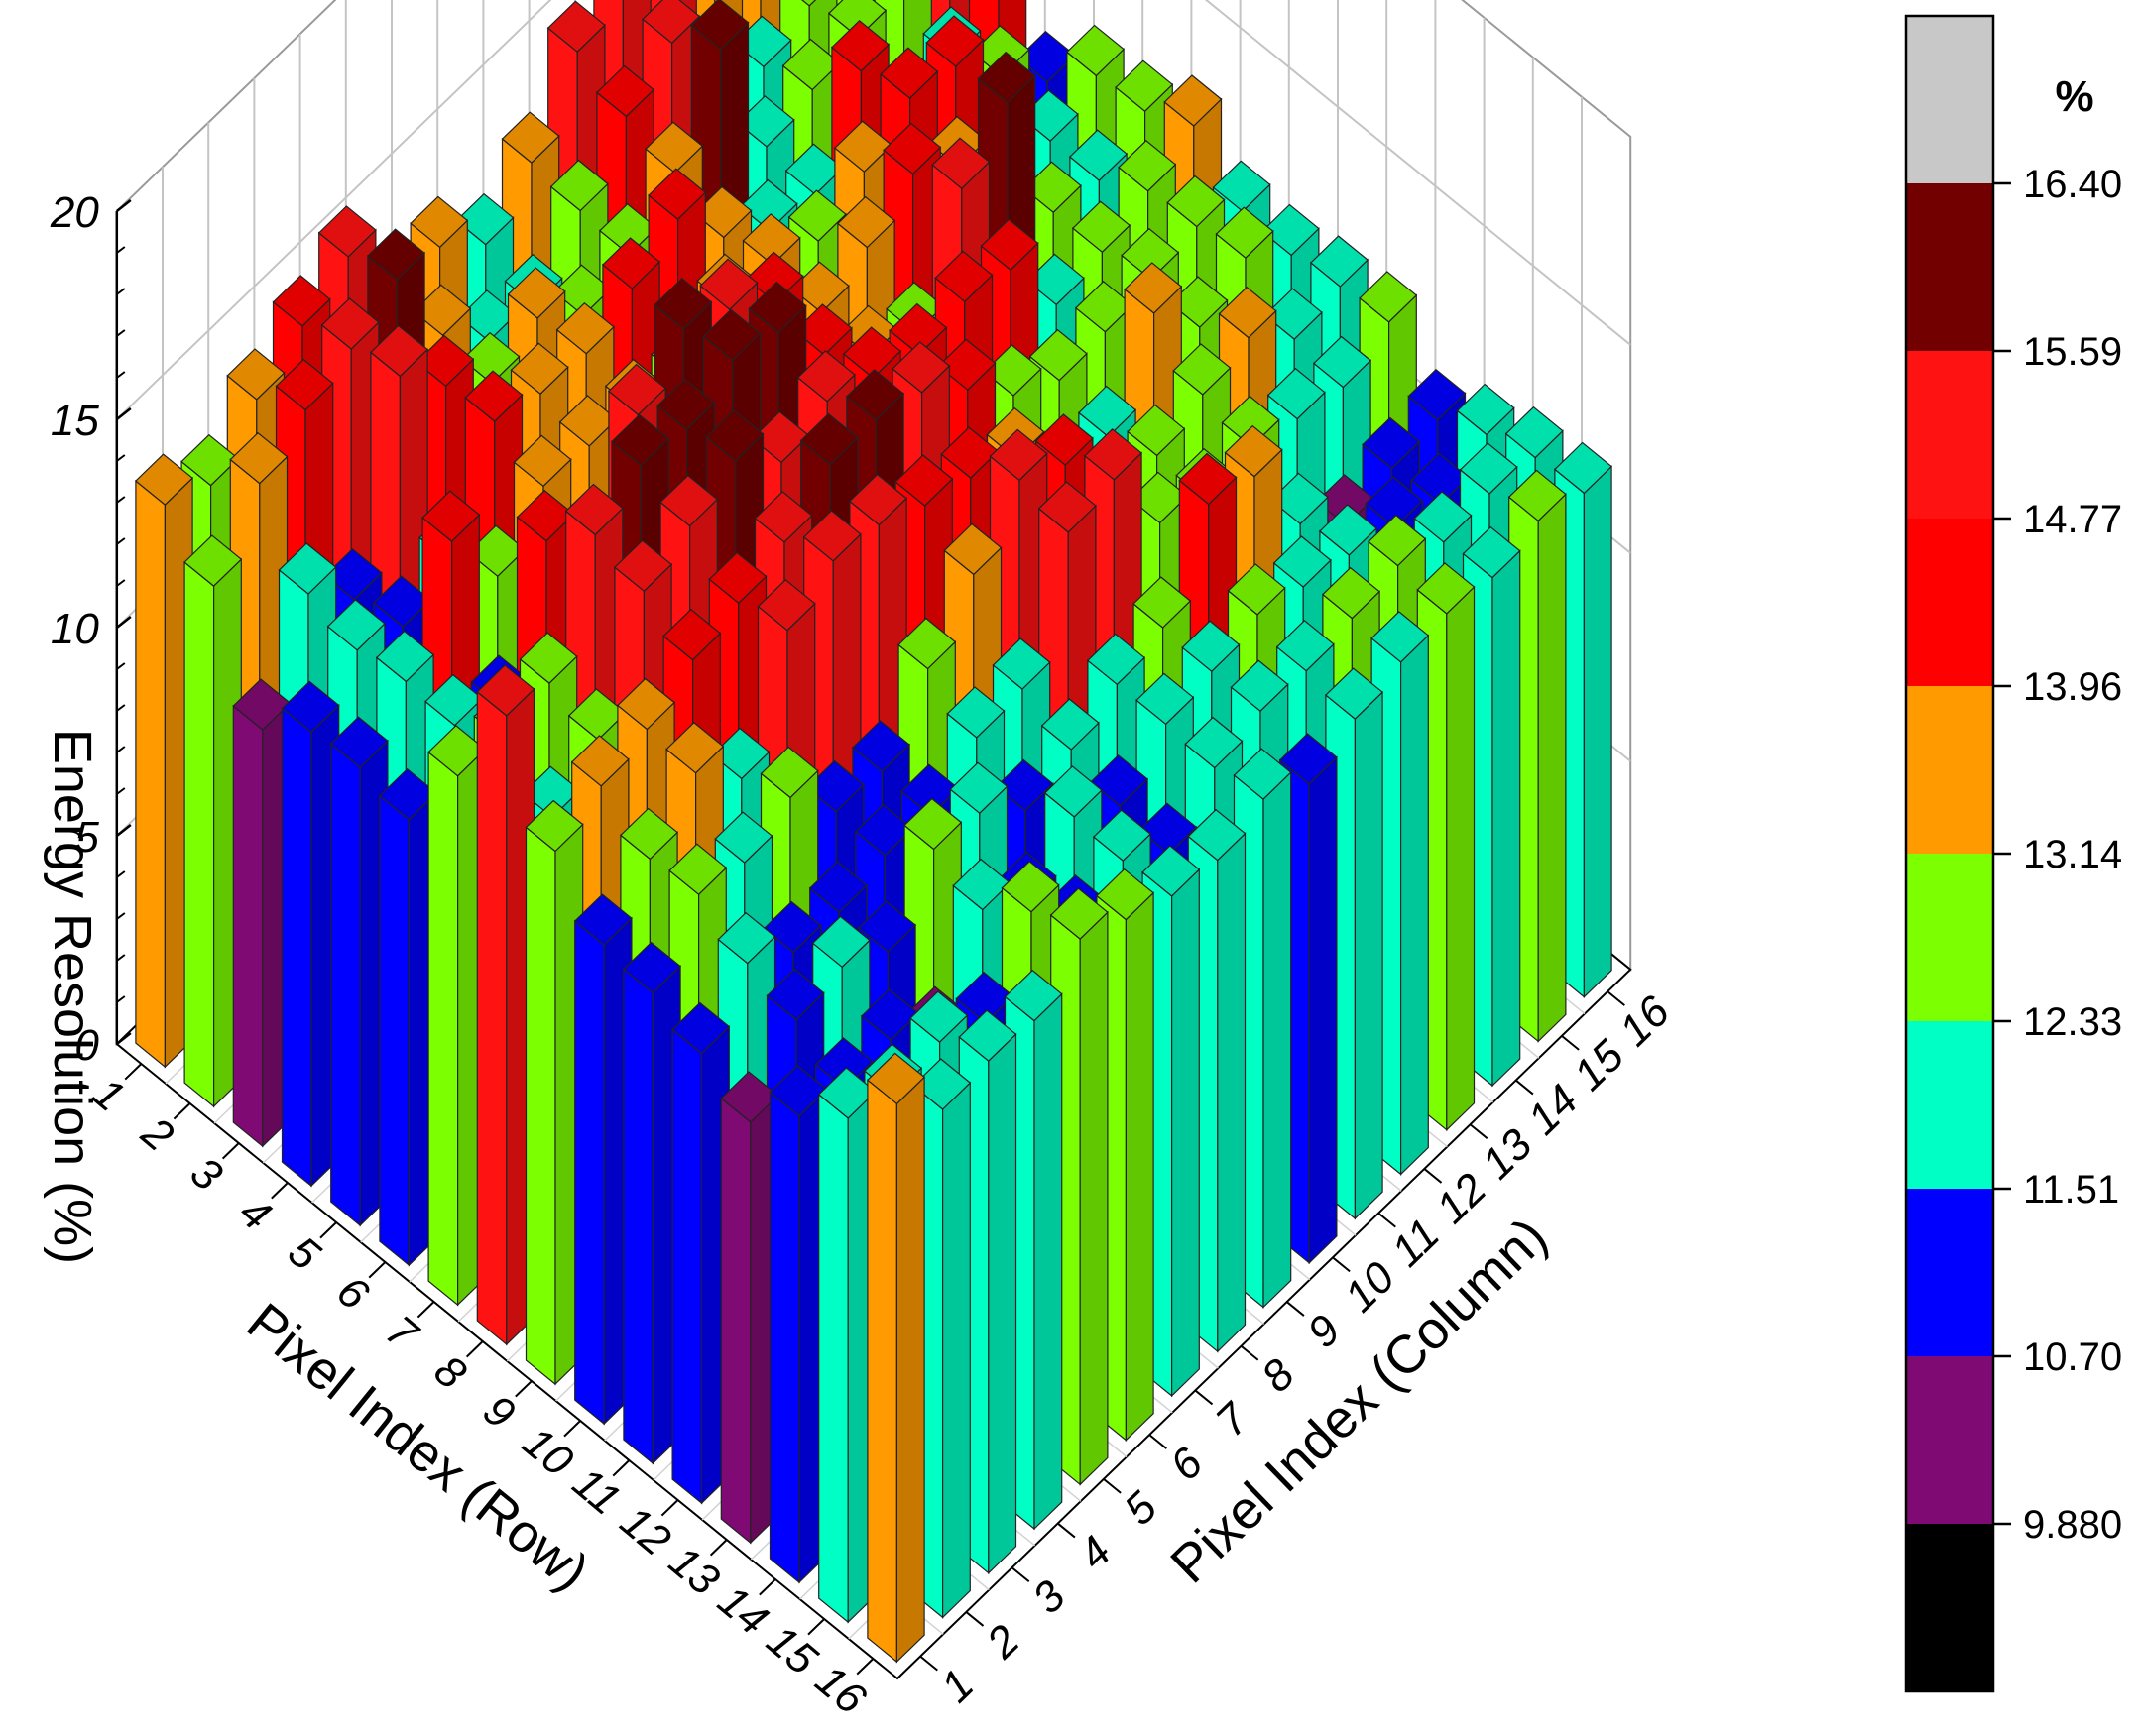 Image resolution: width=2142 pixels, height=1736 pixels. What do you see at coordinates (1233, 1419) in the screenshot?
I see `column-tick-label: 7` at bounding box center [1233, 1419].